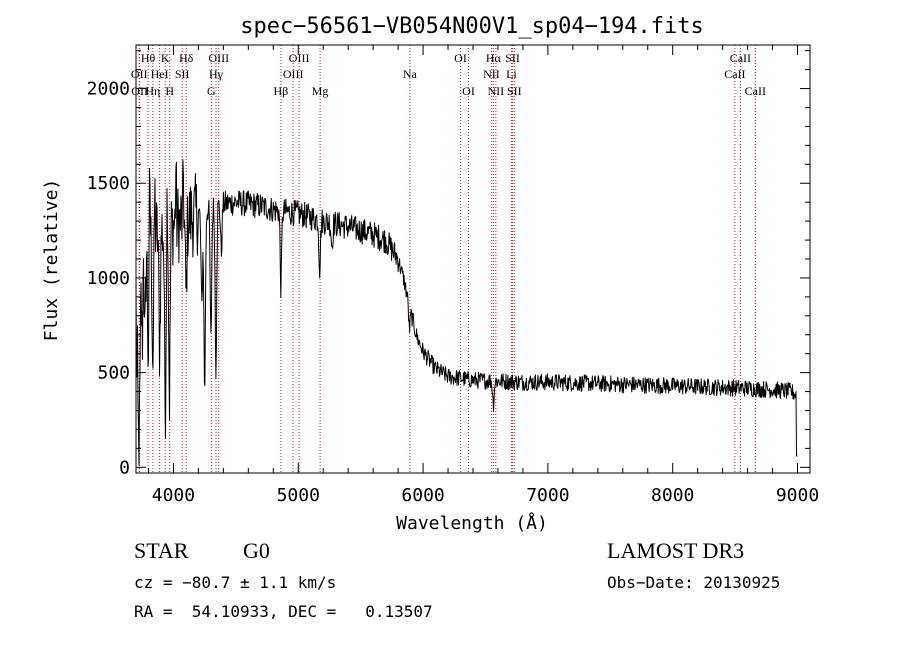  What do you see at coordinates (186, 58) in the screenshot?
I see `line-label: Hδ` at bounding box center [186, 58].